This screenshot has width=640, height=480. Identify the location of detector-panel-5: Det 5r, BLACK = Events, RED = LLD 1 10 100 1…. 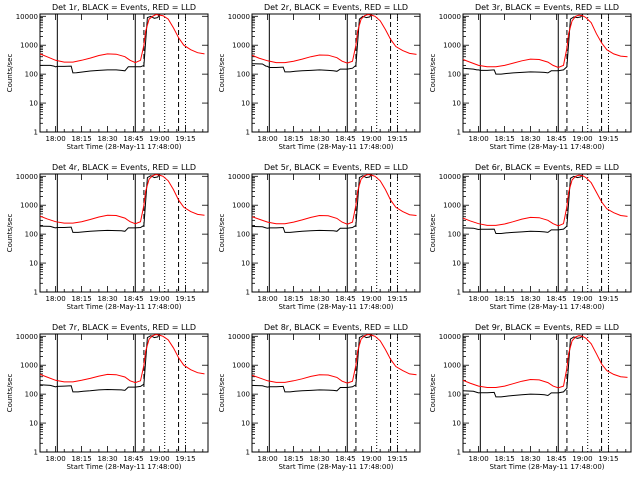
(319, 237).